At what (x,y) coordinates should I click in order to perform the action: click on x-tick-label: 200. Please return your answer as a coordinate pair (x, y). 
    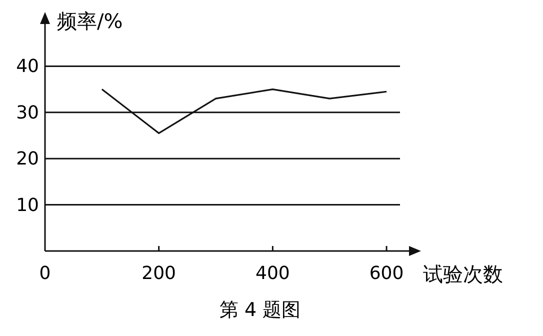
    Looking at the image, I should click on (159, 273).